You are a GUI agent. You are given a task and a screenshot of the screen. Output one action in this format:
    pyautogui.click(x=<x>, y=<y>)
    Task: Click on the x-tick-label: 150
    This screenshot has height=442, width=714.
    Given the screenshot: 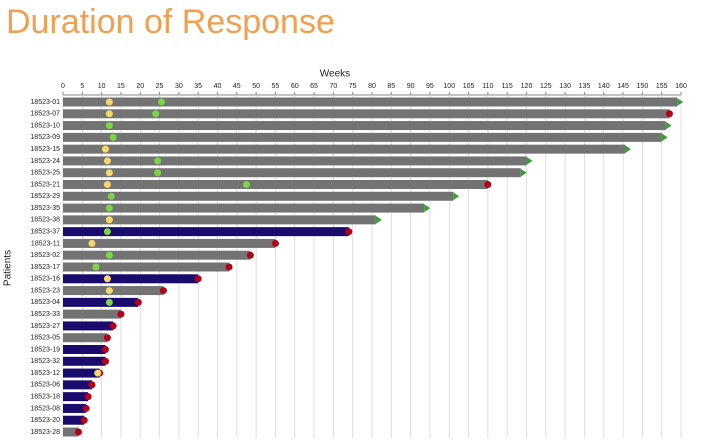 What is the action you would take?
    pyautogui.click(x=643, y=86)
    